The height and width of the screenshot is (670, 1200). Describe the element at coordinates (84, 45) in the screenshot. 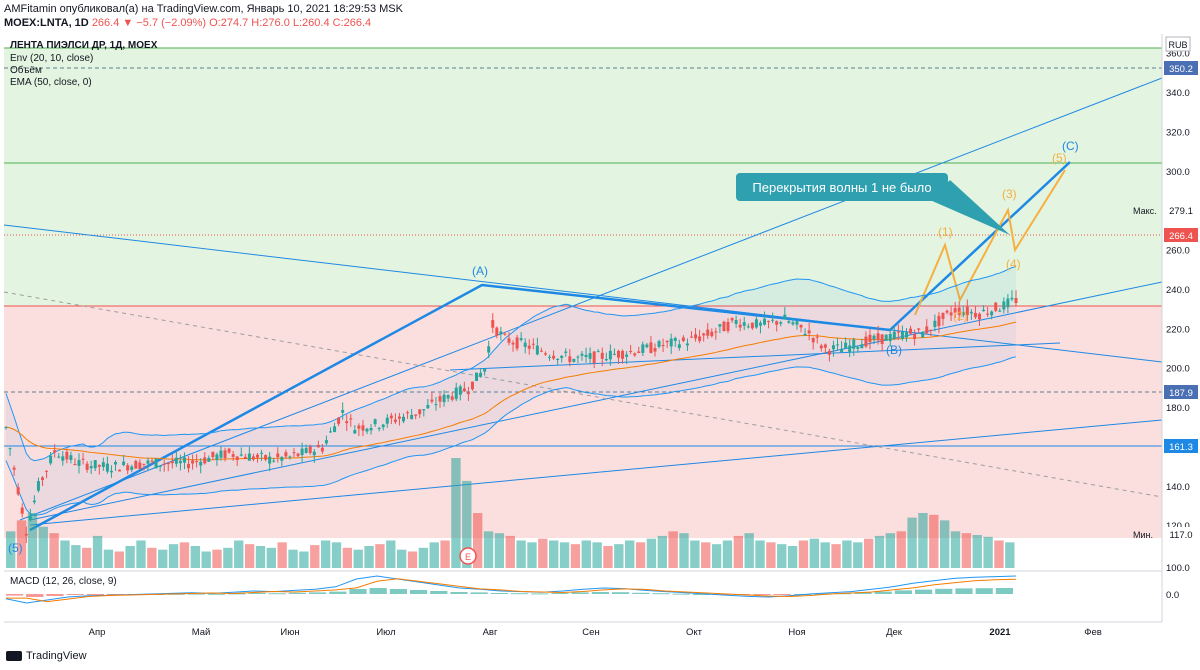

I see `legend-title: ЛЕНТА ПИЭЛСИ ДР, 1Д, MOEX` at that location.